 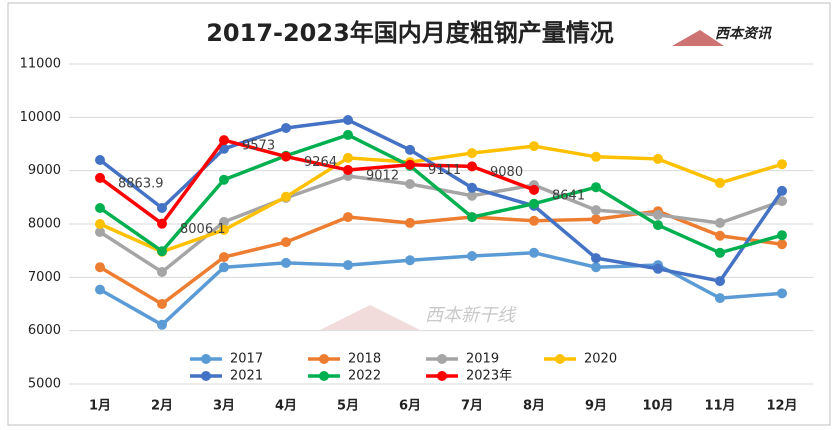 What do you see at coordinates (141, 183) in the screenshot?
I see `data-label: 8863.9` at bounding box center [141, 183].